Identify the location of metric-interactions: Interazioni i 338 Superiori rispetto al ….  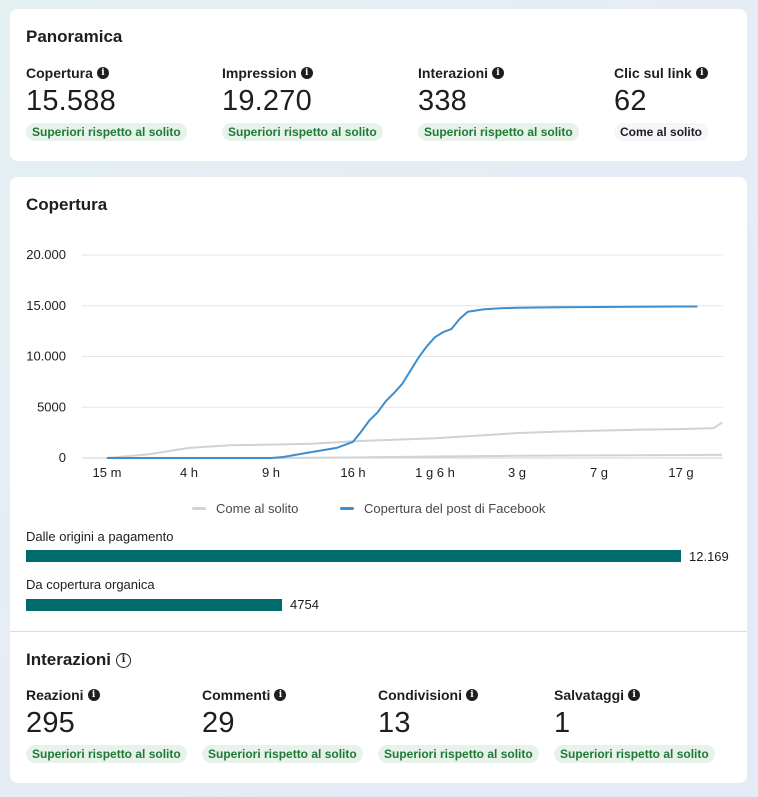
(498, 103).